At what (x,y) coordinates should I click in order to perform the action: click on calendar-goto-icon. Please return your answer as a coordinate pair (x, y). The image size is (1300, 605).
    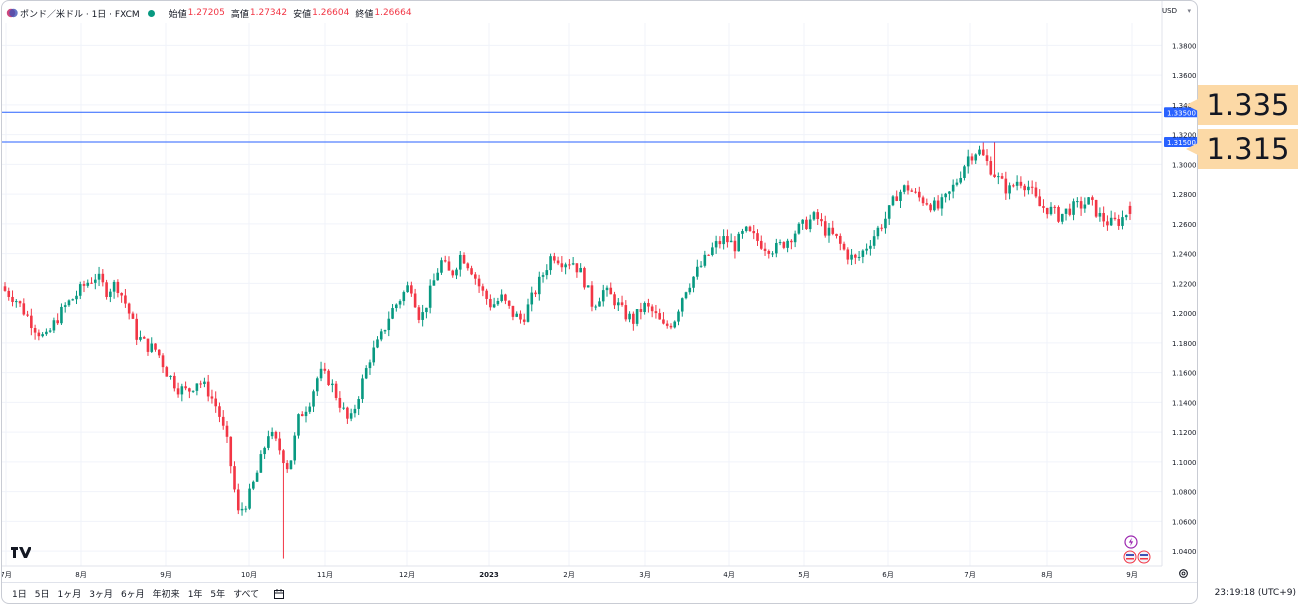
    Looking at the image, I should click on (279, 594).